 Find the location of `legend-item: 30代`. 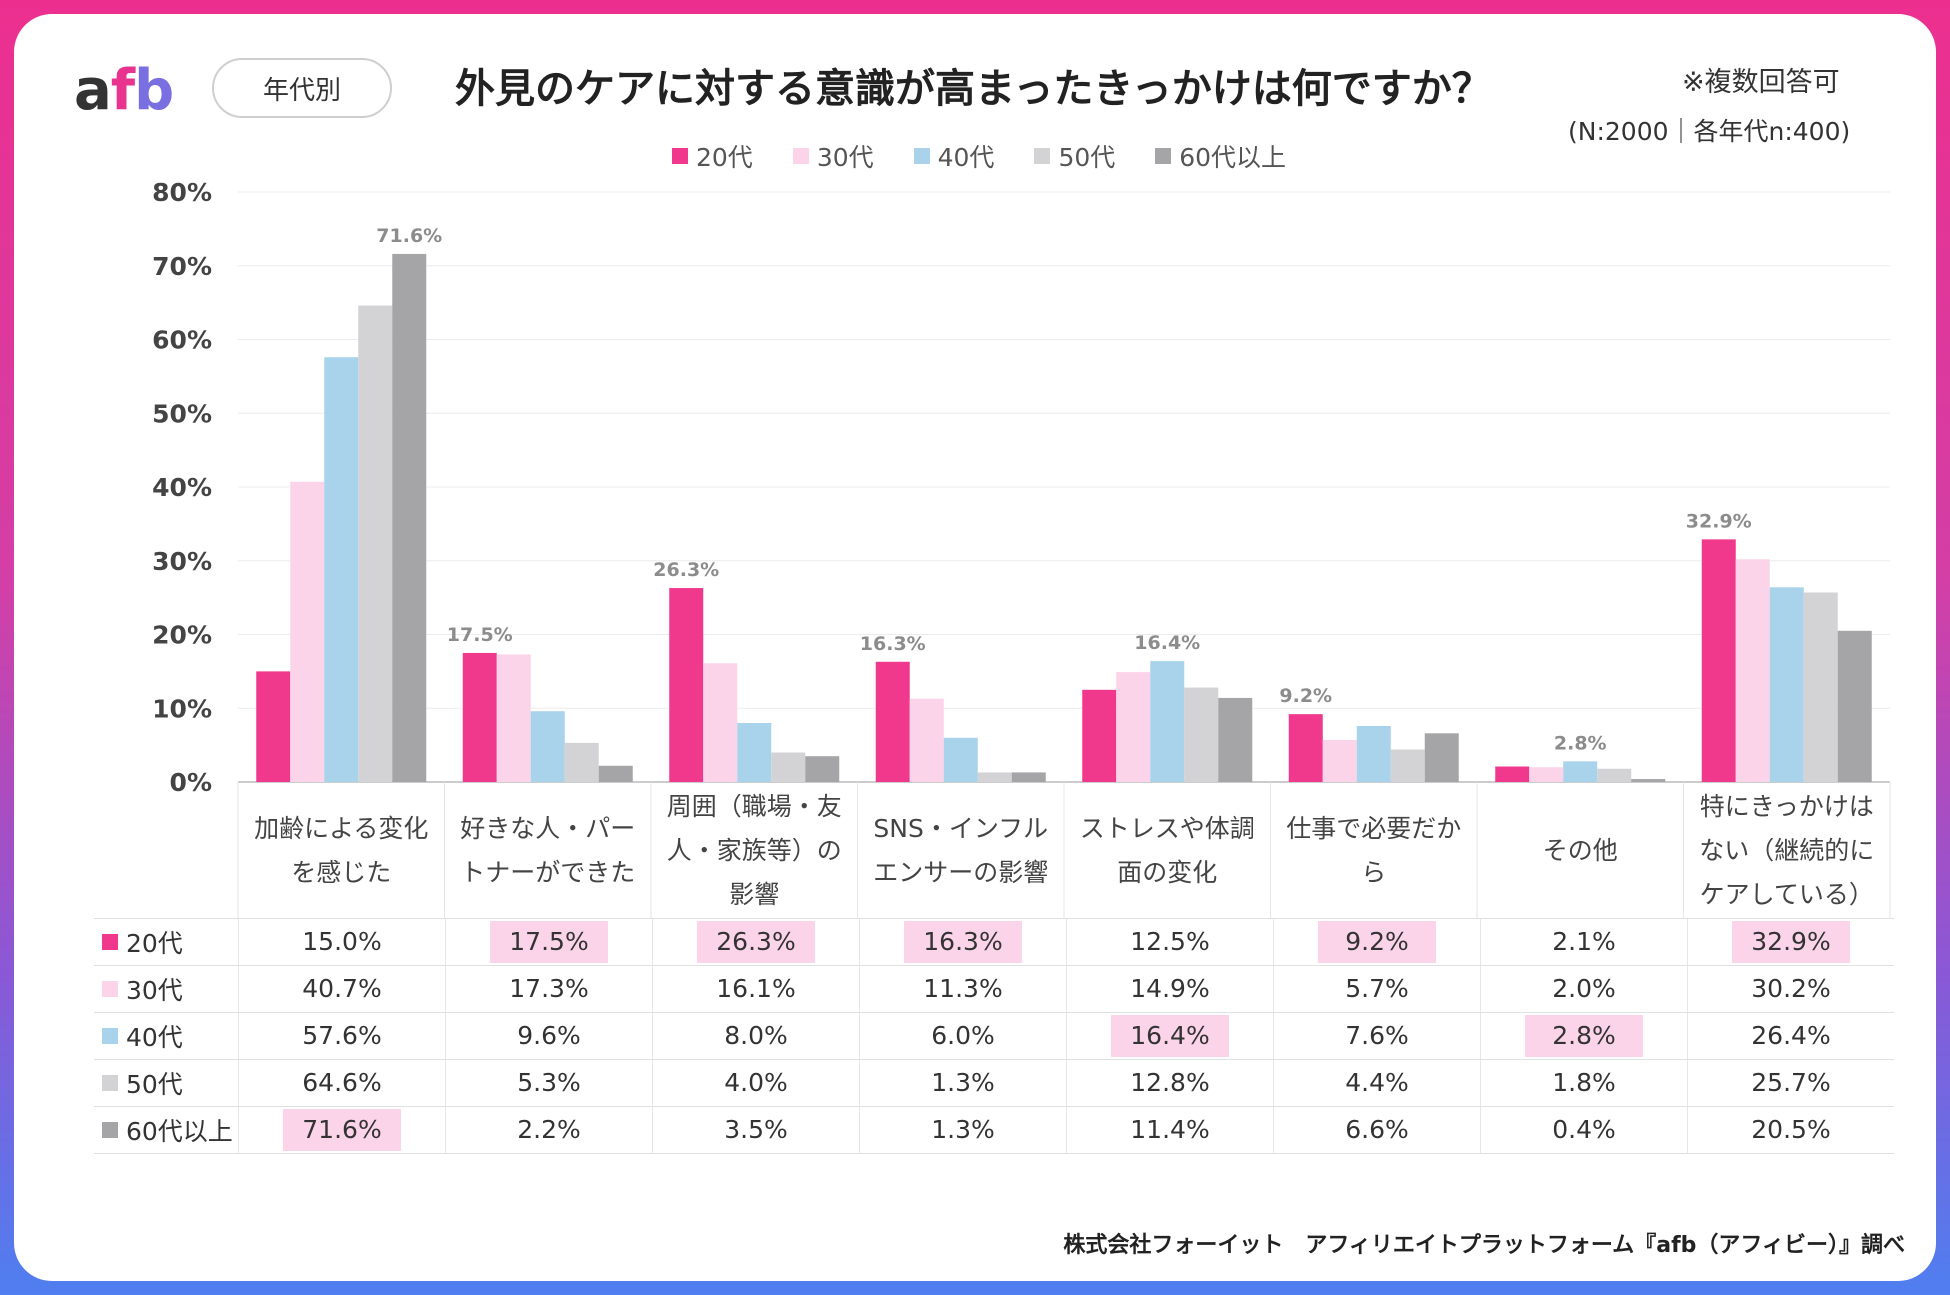

legend-item: 30代 is located at coordinates (833, 156).